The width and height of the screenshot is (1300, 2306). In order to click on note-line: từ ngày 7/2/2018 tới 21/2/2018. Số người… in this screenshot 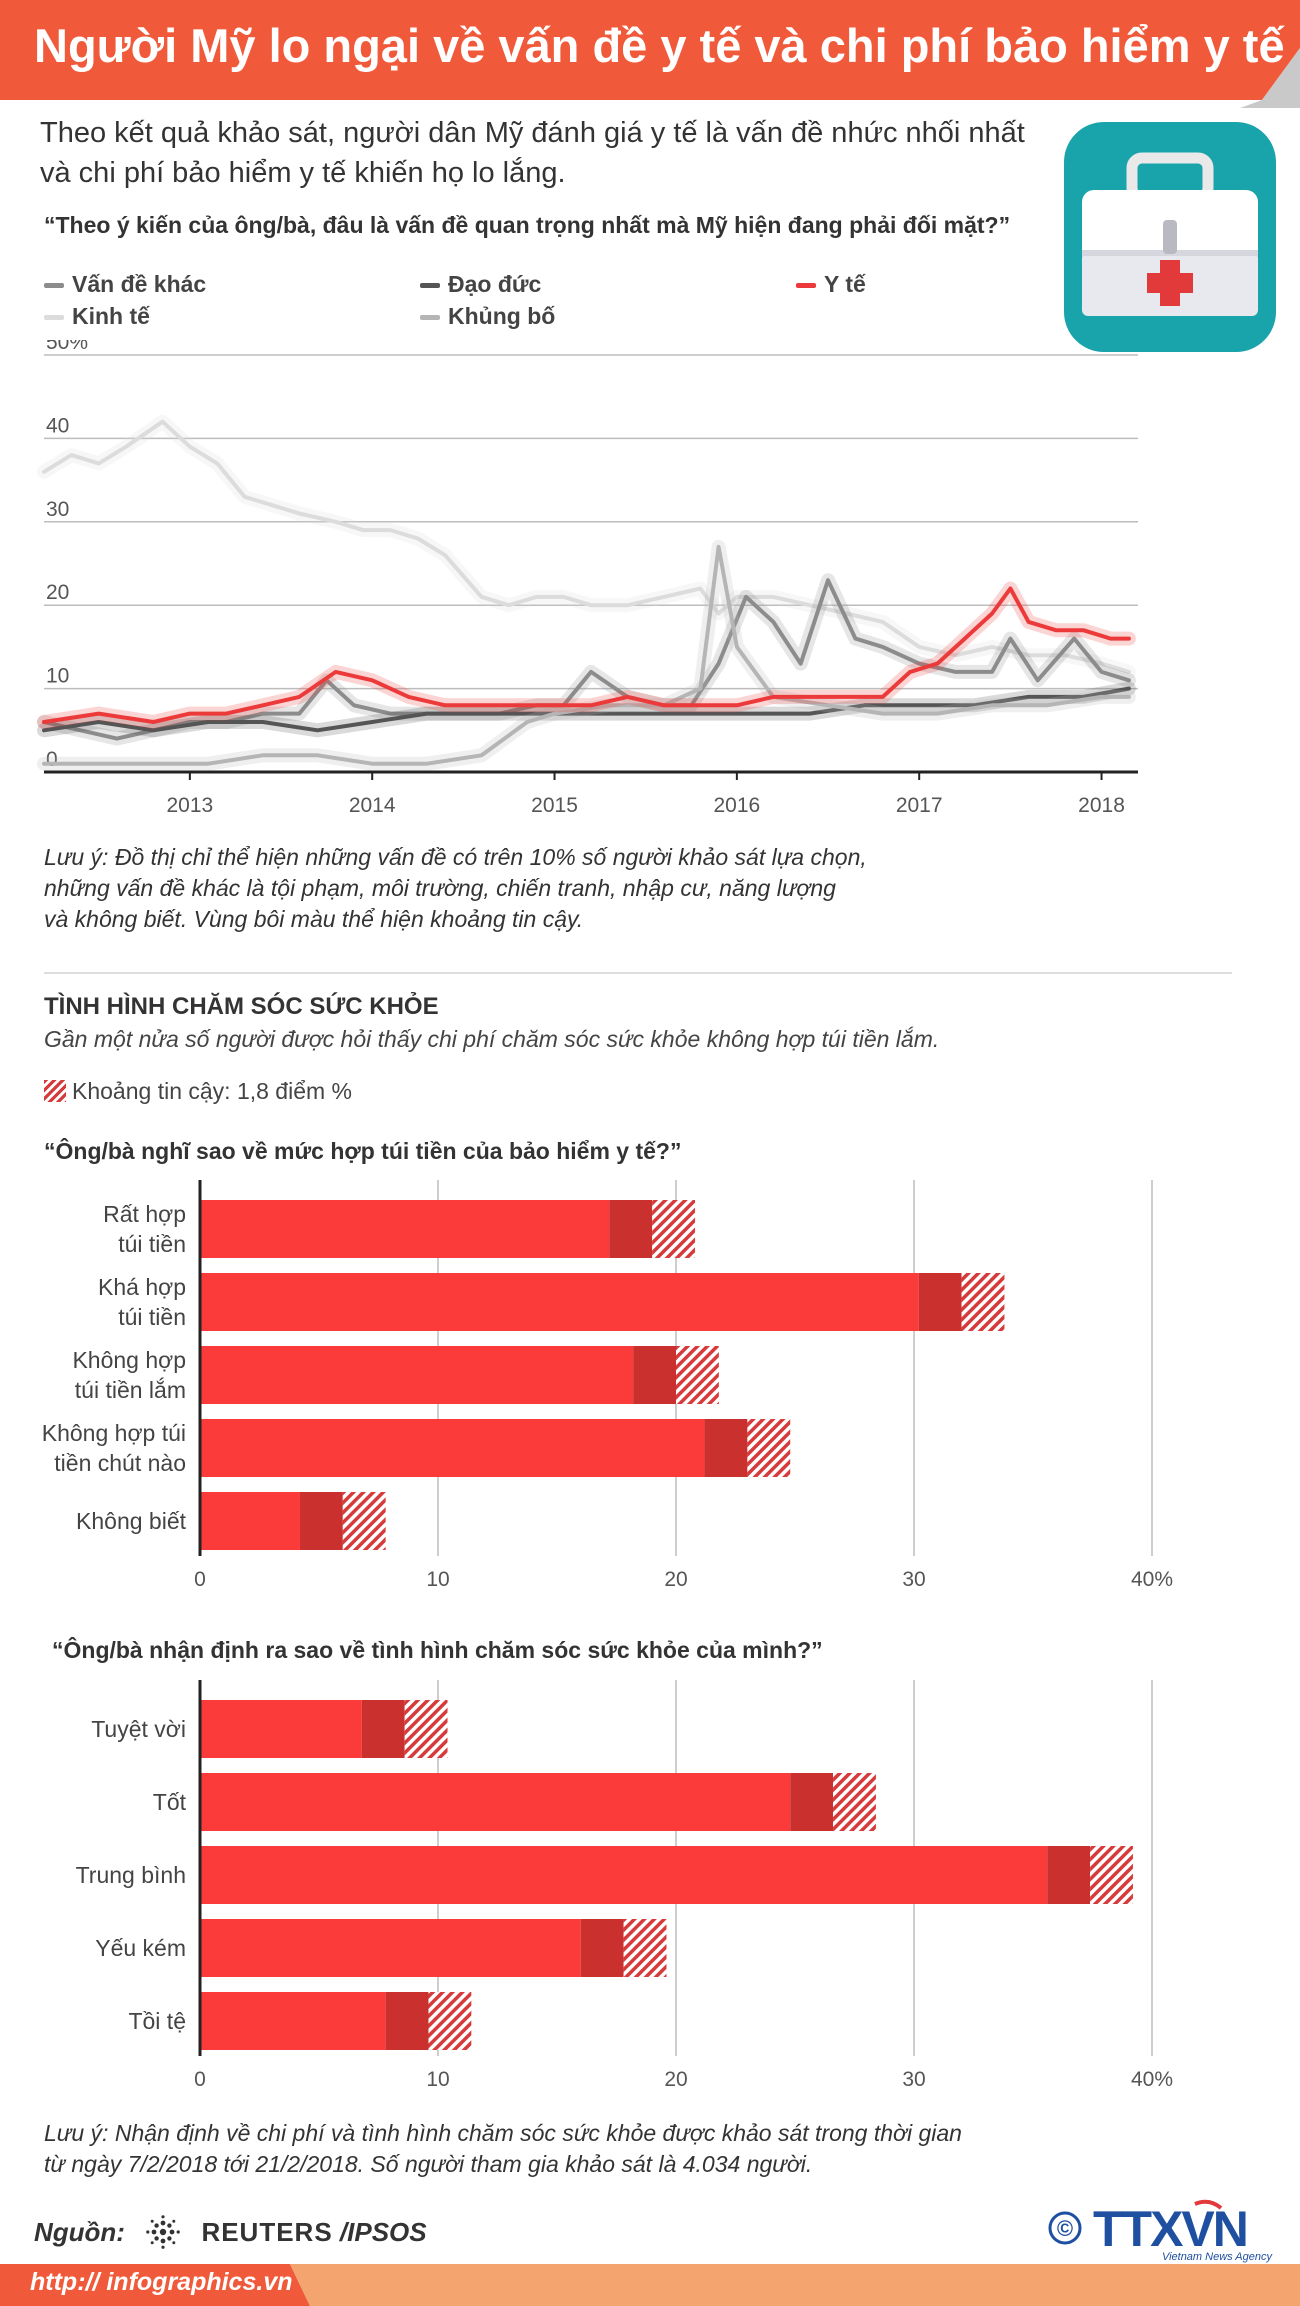, I will do `click(428, 2164)`.